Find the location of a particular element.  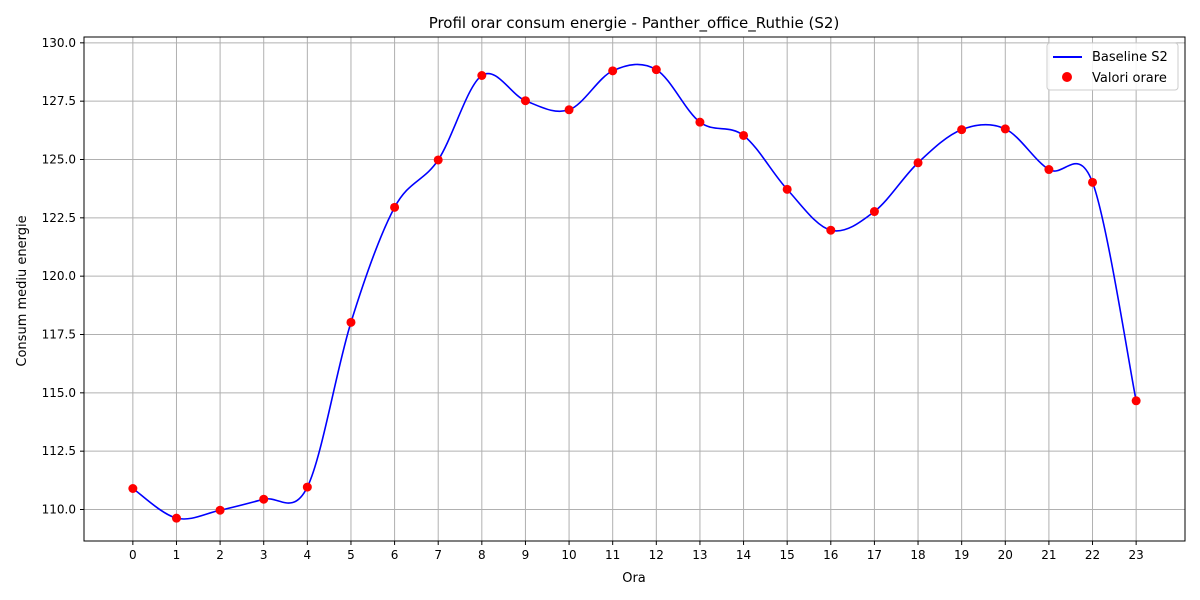

y-tick-label: 125.0 is located at coordinates (59, 160).